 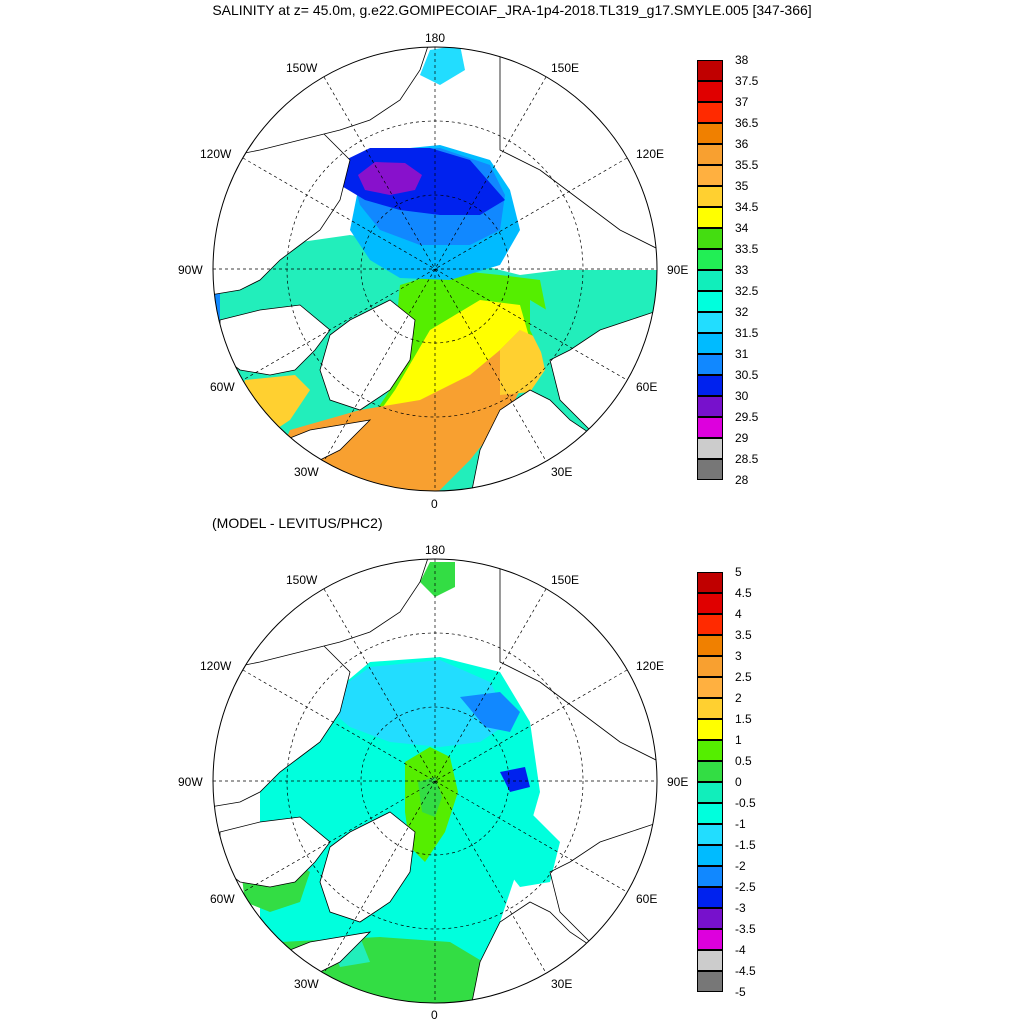 I want to click on salinity-colorbar-label: 35, so click(x=742, y=186).